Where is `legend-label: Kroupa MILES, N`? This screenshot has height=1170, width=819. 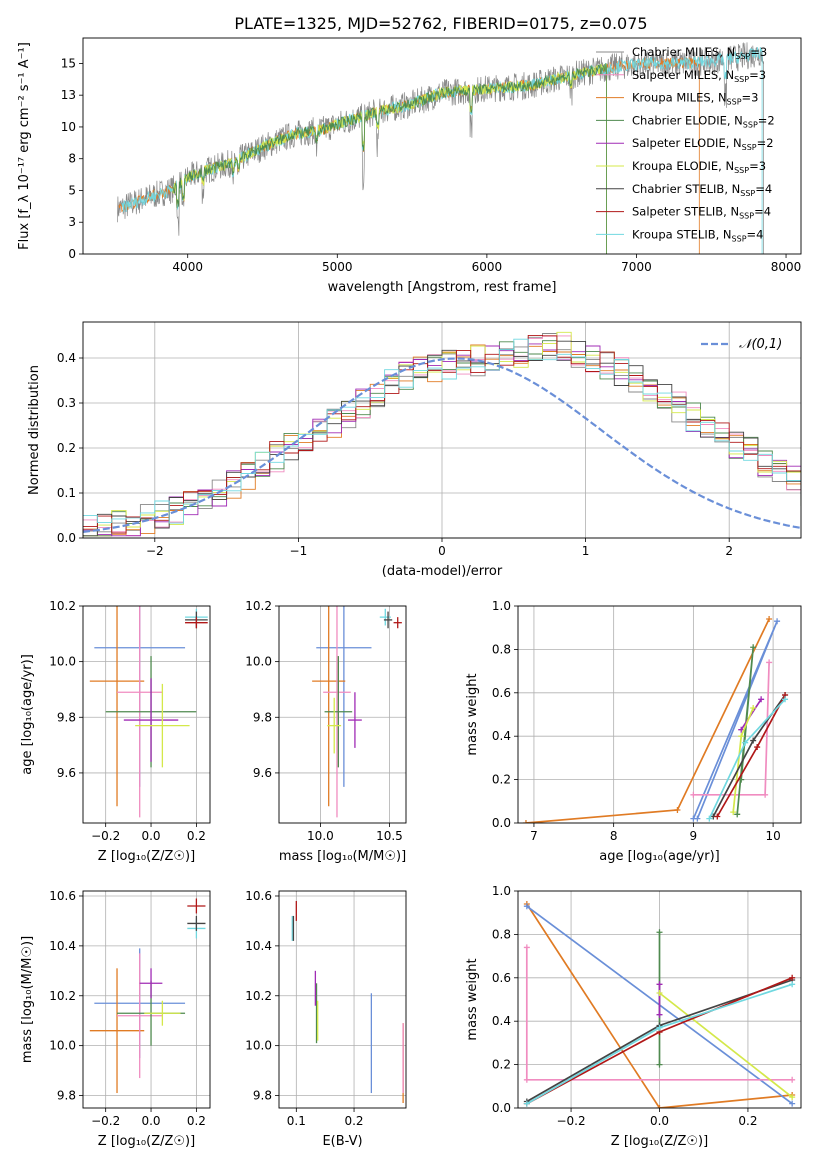 legend-label: Kroupa MILES, N is located at coordinates (679, 98).